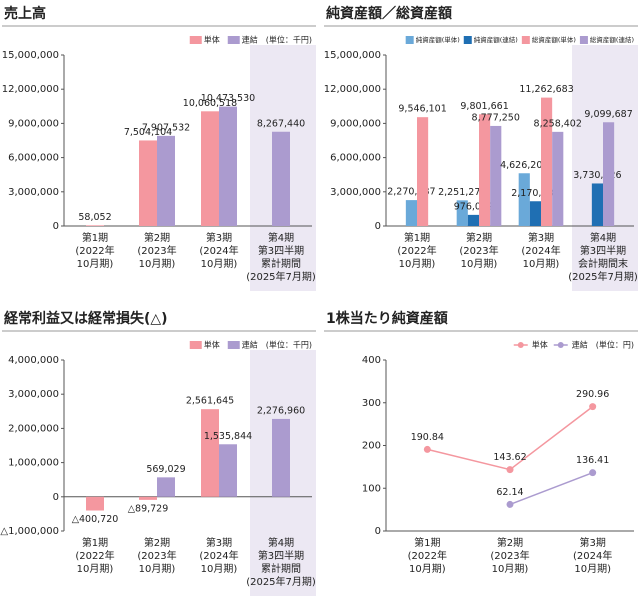  I want to click on value-label: 8,267,440, so click(281, 123).